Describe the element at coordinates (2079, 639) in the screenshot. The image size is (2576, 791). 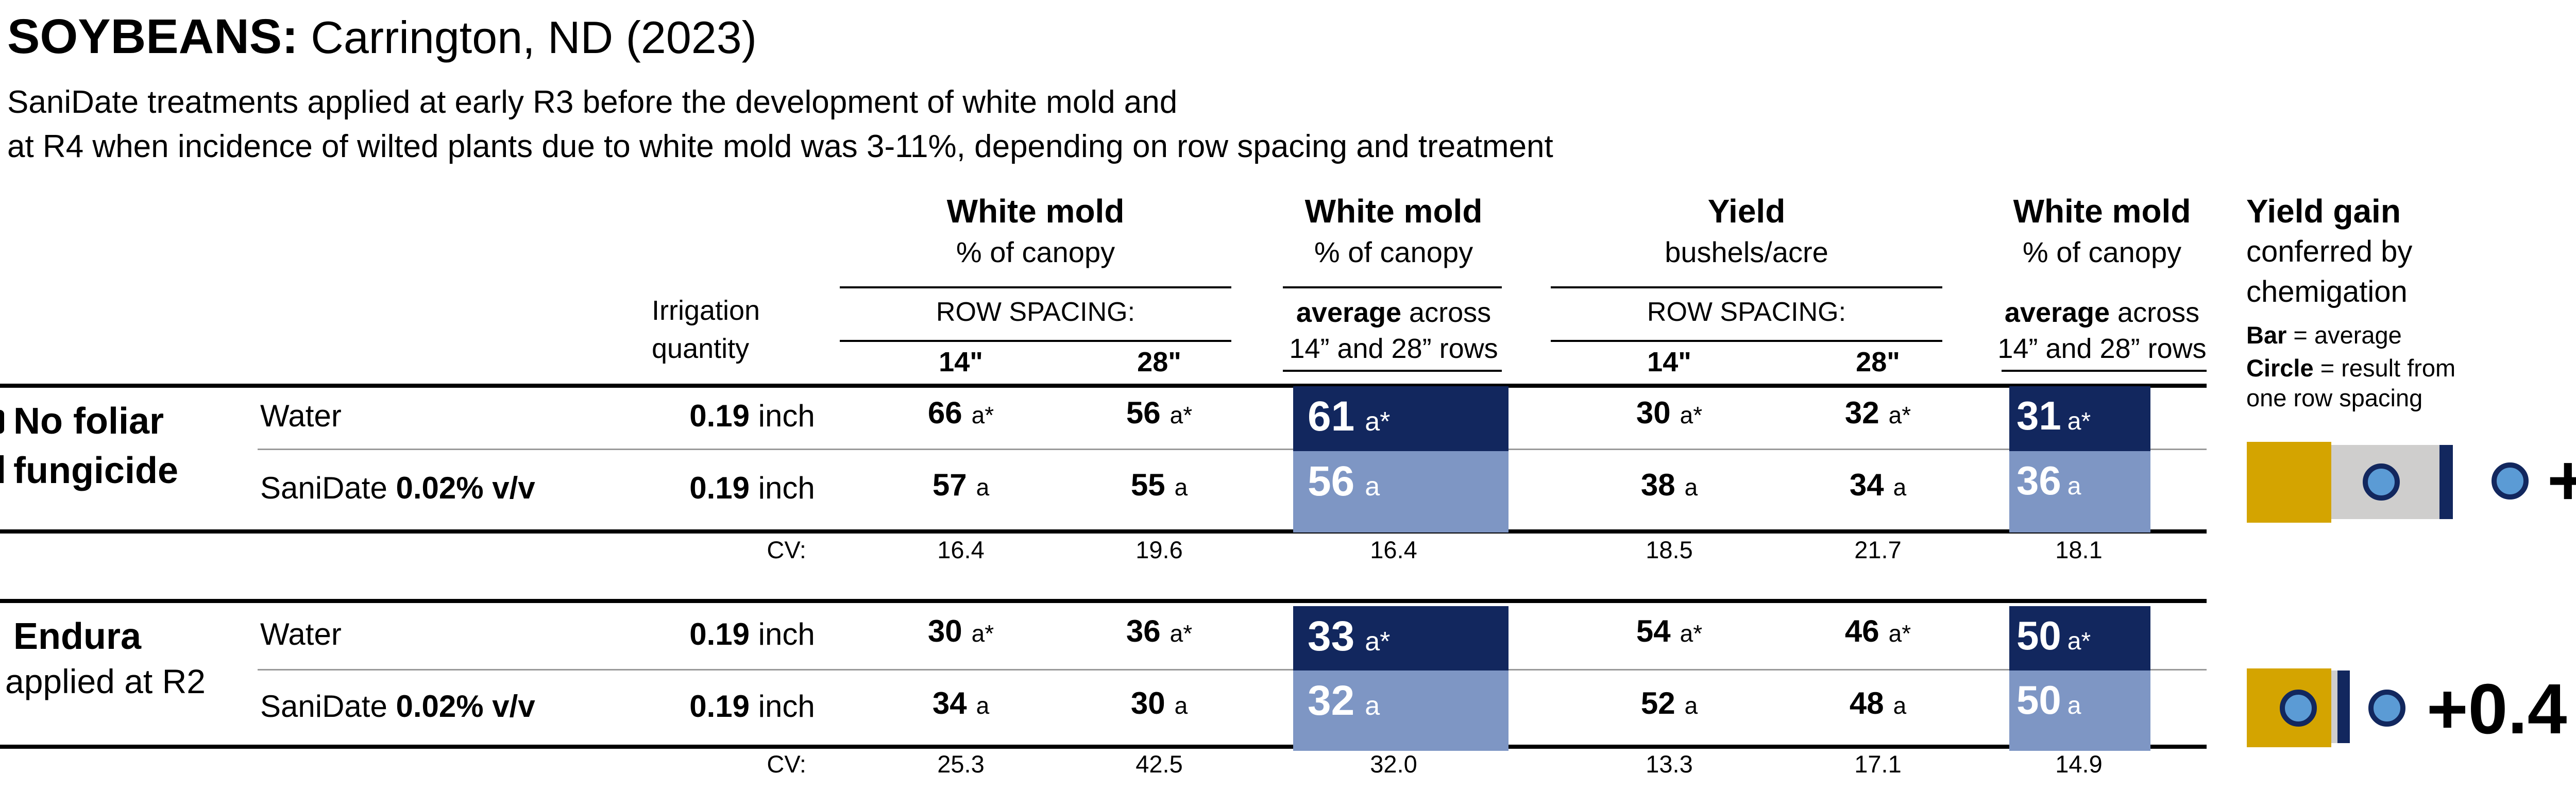
I see `g2r1-yavg-box: 50 a*` at that location.